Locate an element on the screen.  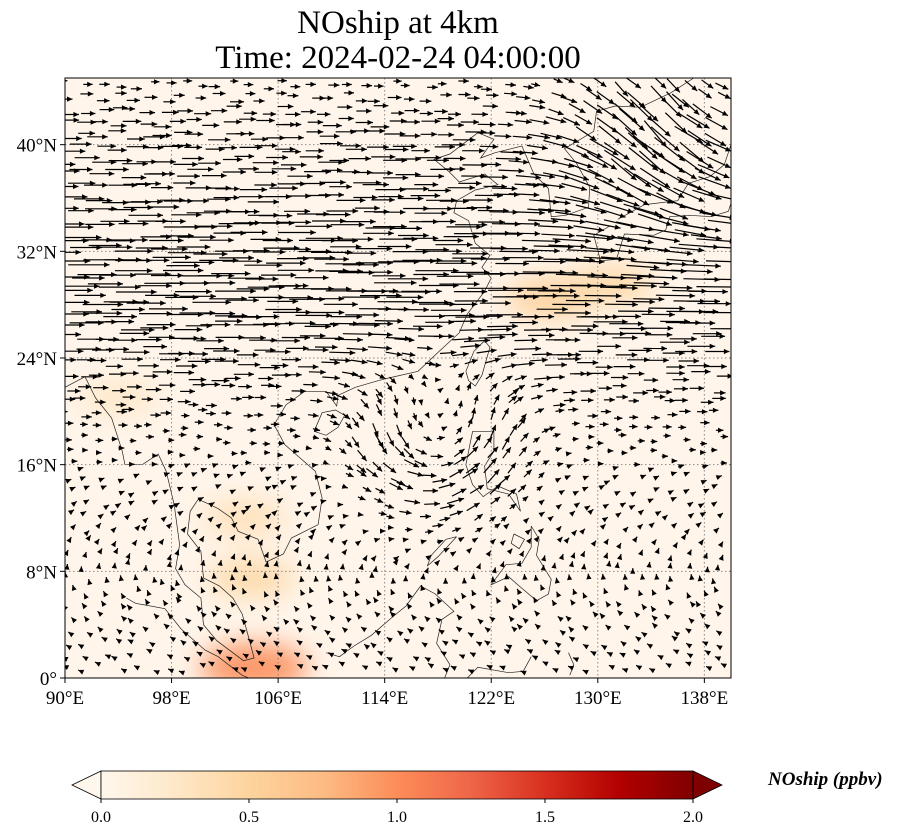
x-axis-ticks: 90°E 98°E 106°E 114°E 122°E 130°E 138°E is located at coordinates (387, 693).